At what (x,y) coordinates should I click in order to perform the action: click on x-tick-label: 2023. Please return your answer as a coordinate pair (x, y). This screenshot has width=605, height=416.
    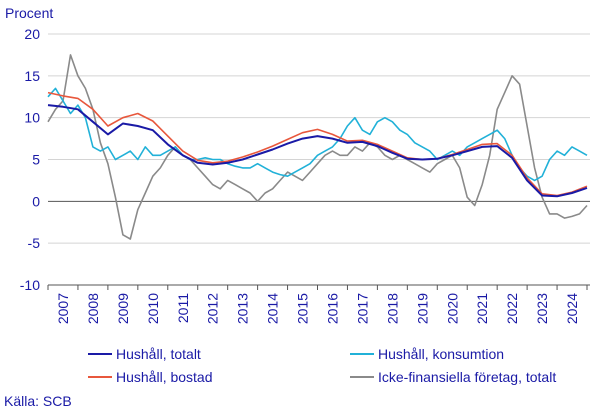
    Looking at the image, I should click on (542, 308).